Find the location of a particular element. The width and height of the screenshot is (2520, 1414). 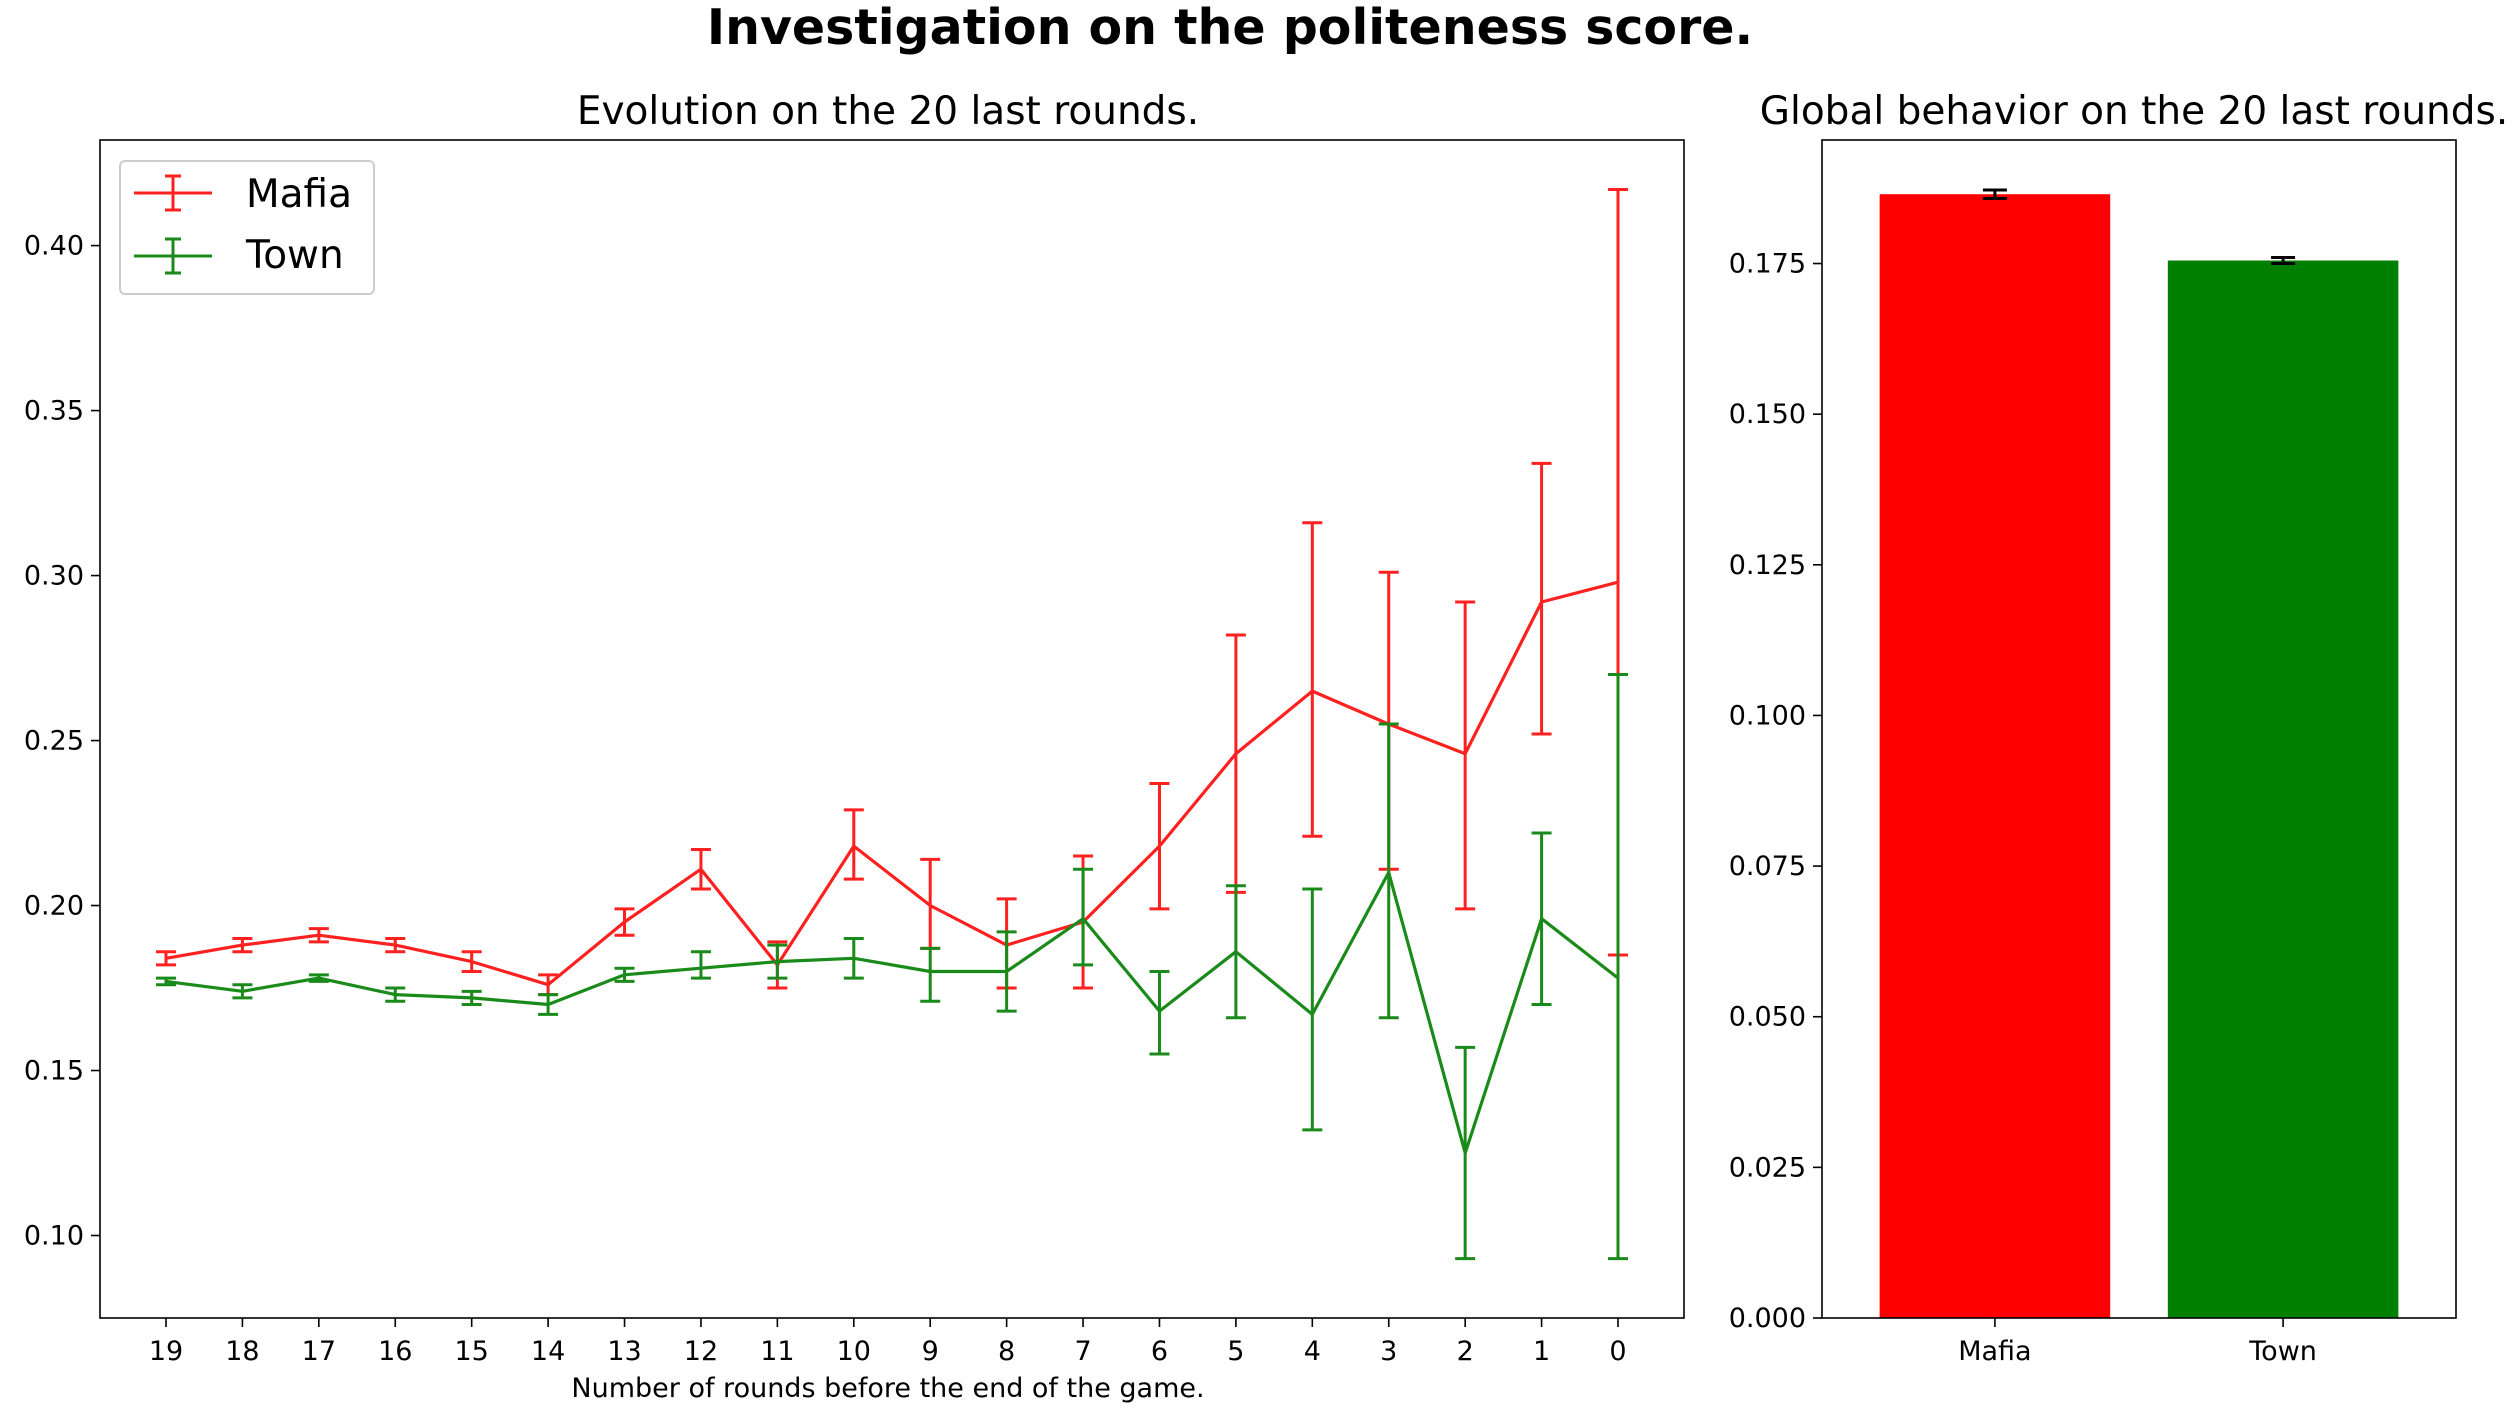

line-y-tick-label: 0.30 is located at coordinates (54, 576).